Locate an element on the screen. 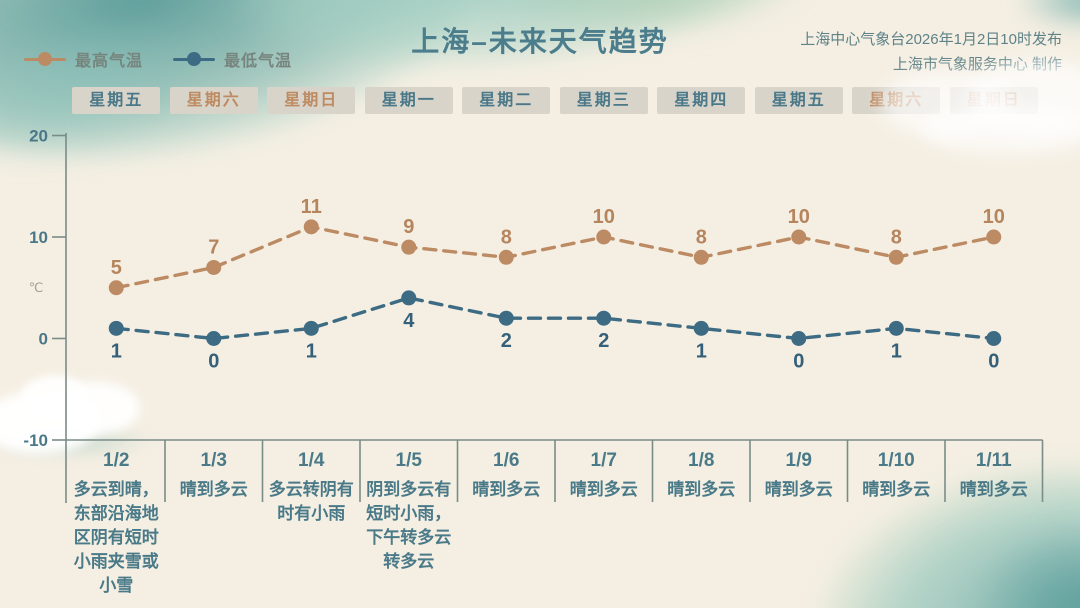  high-temp-value-1/9: 10 is located at coordinates (799, 217).